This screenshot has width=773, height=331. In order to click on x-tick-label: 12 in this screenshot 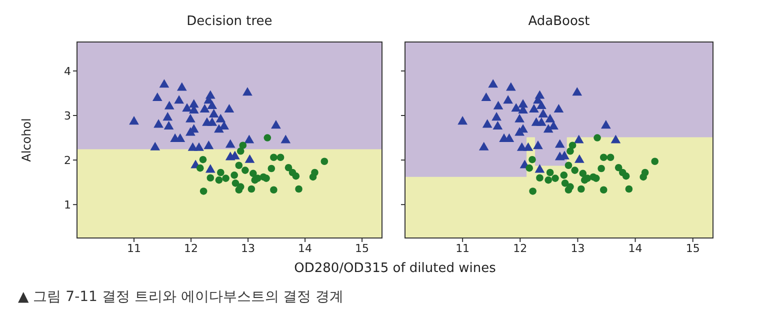, I will do `click(520, 248)`.